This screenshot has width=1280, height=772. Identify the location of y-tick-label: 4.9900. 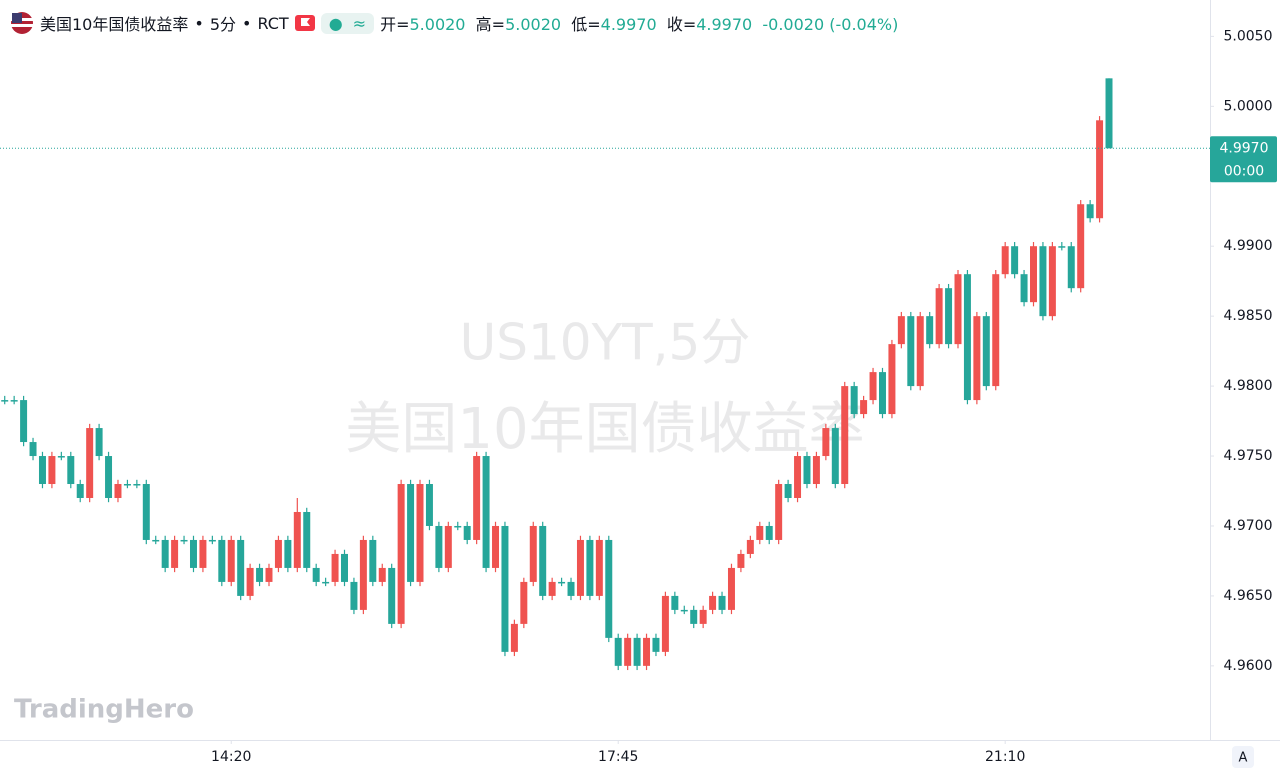
(1248, 246).